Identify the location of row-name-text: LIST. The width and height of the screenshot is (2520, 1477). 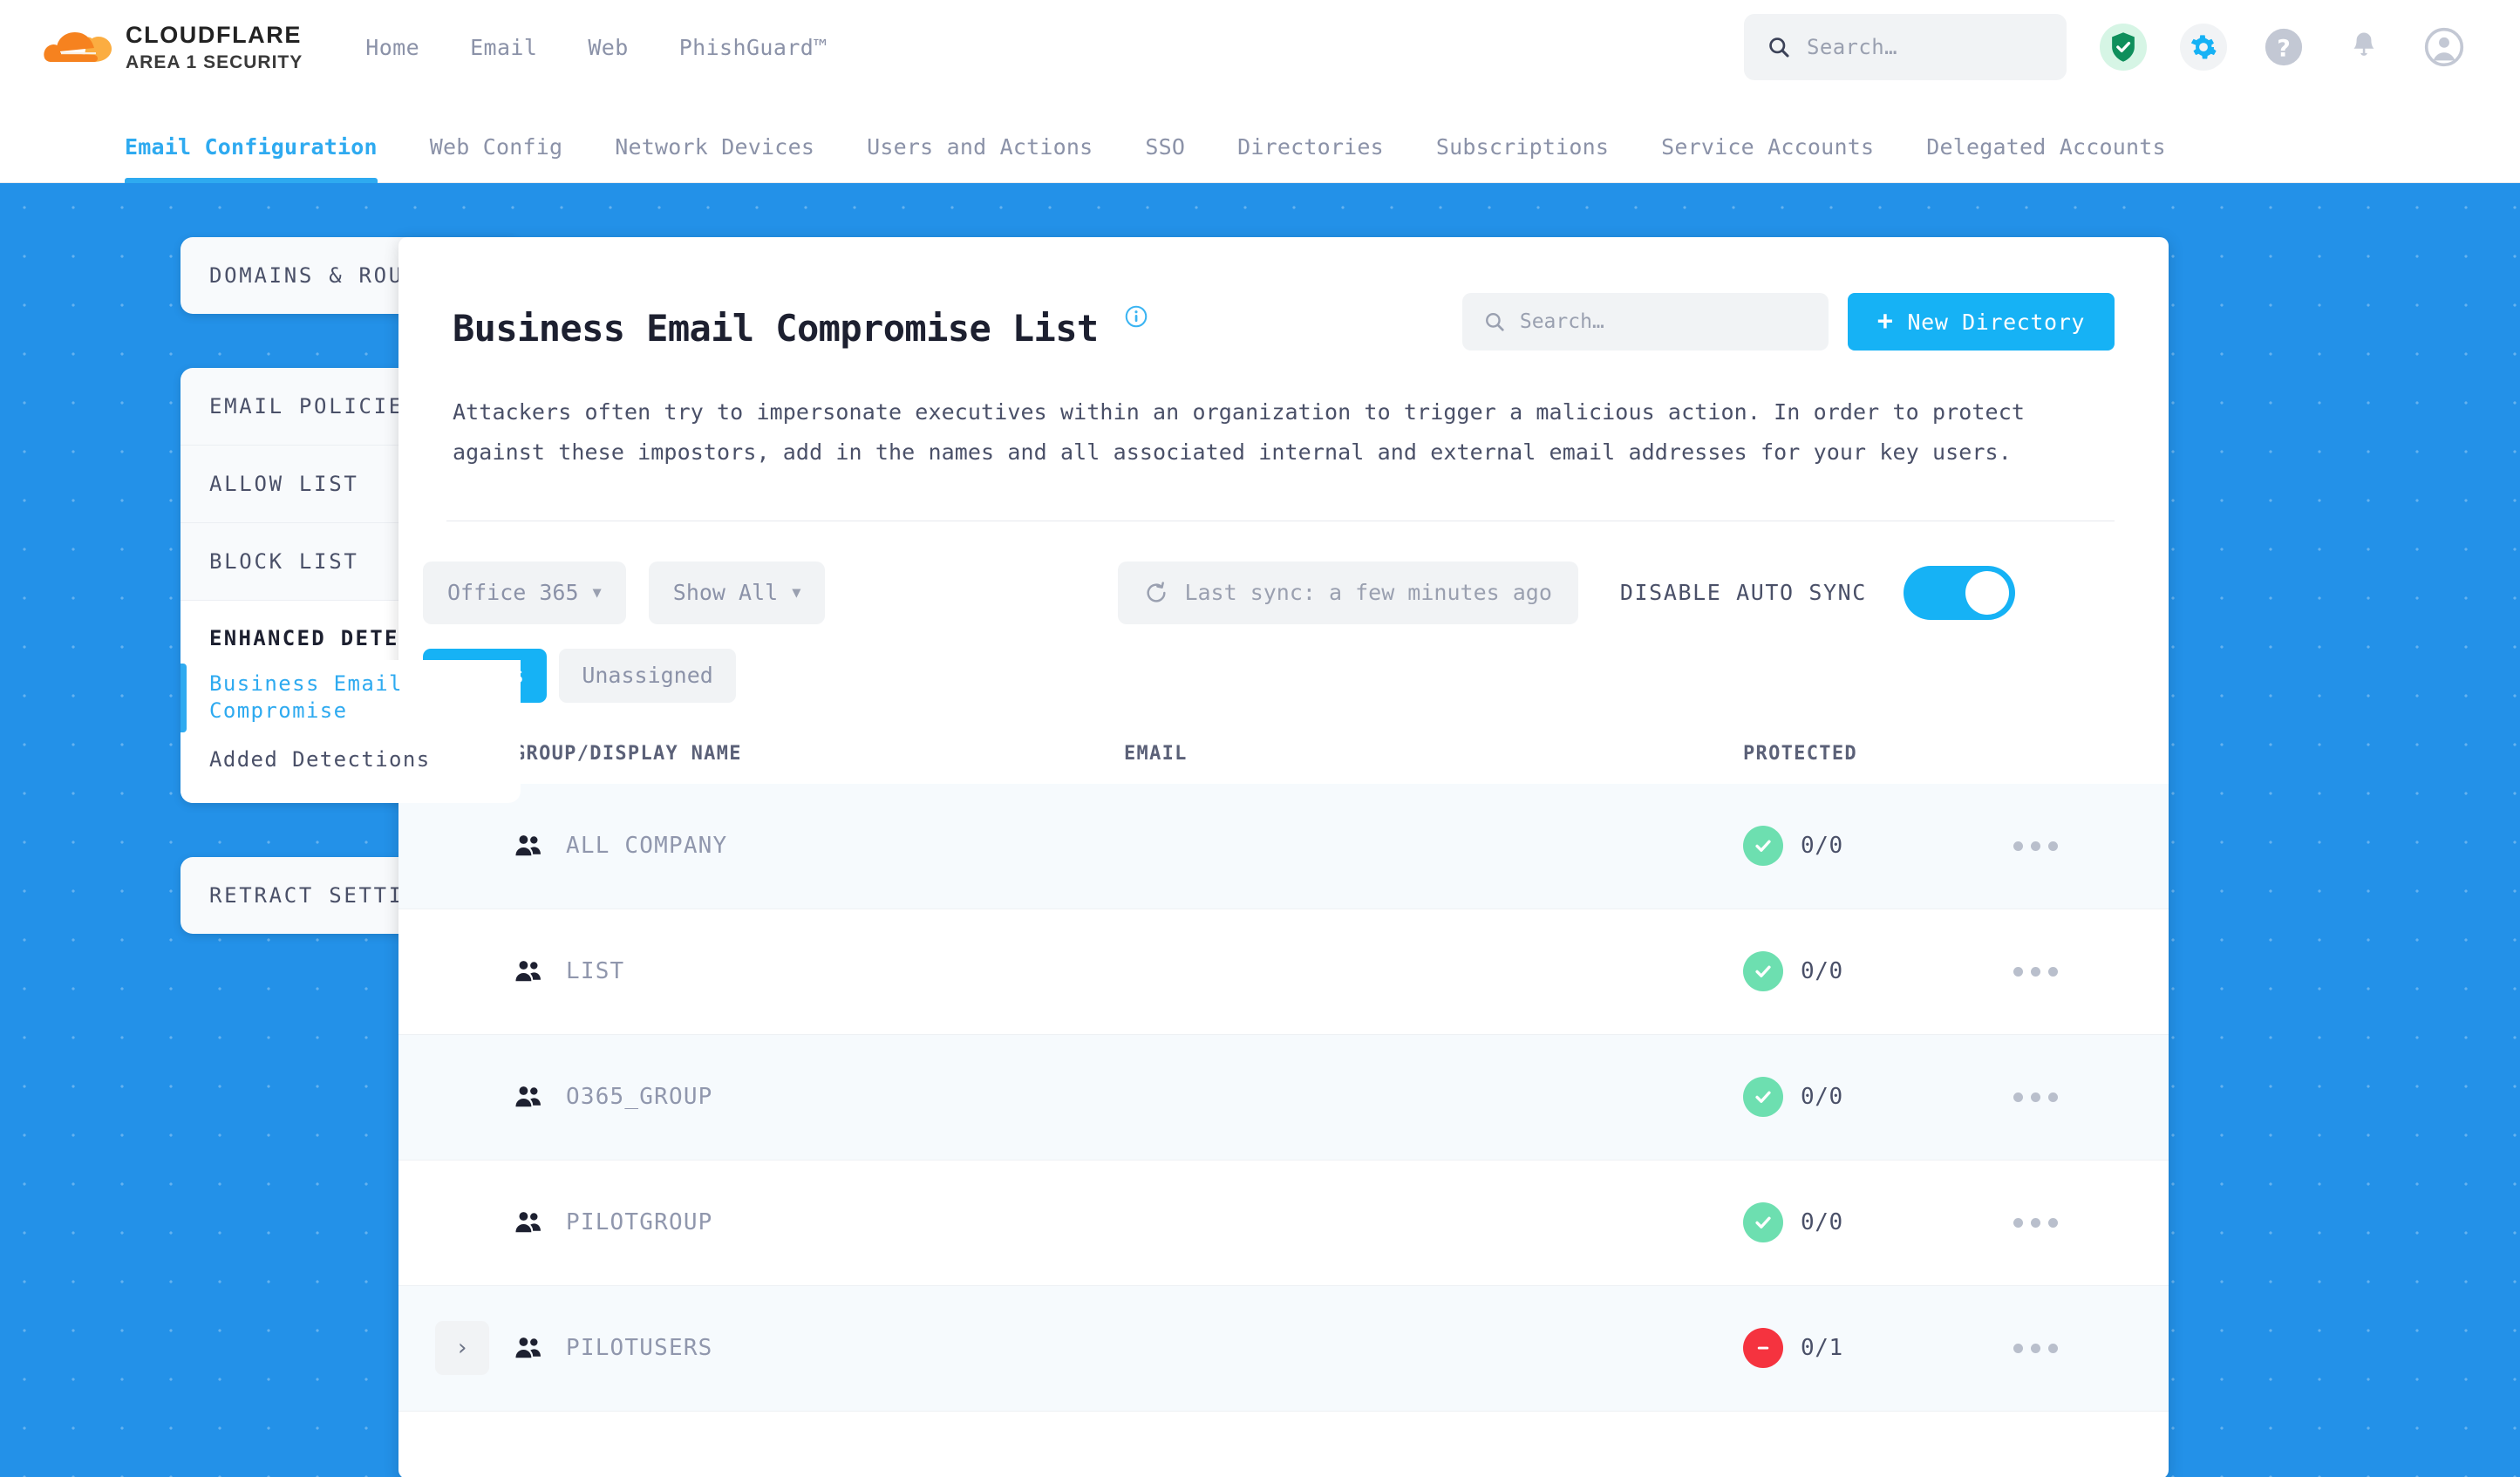
(595, 971).